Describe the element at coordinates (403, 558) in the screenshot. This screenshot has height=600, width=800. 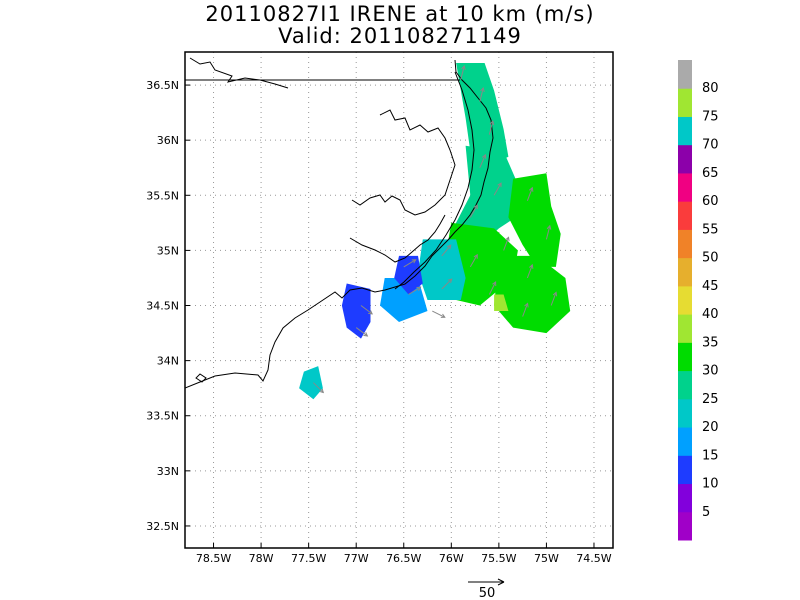
I see `x-tick-label: 76.5W` at that location.